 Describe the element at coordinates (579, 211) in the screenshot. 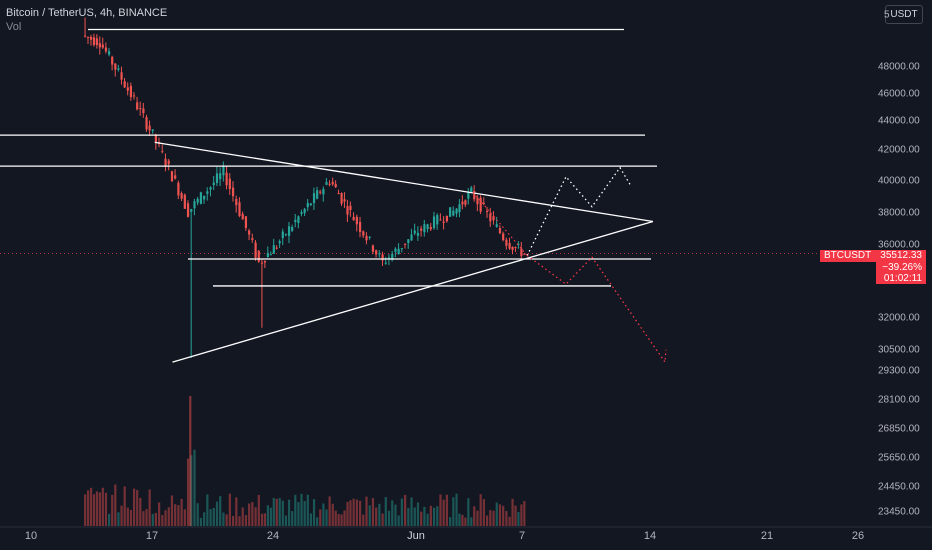

I see `projection-up-path` at that location.